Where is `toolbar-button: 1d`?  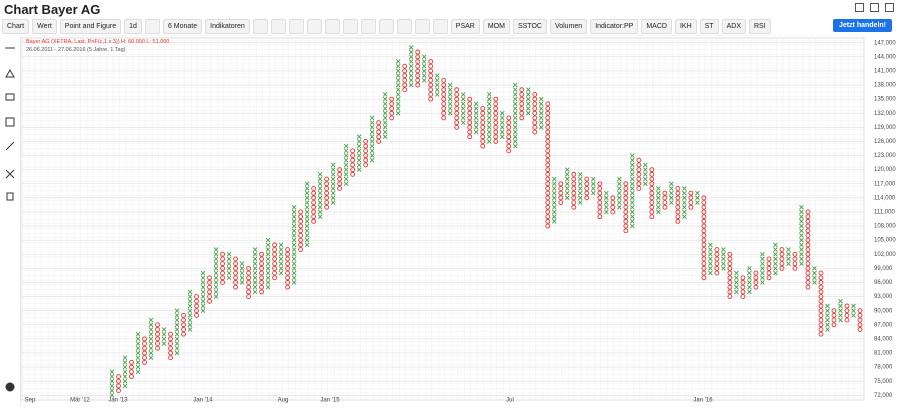
toolbar-button: 1d is located at coordinates (133, 26).